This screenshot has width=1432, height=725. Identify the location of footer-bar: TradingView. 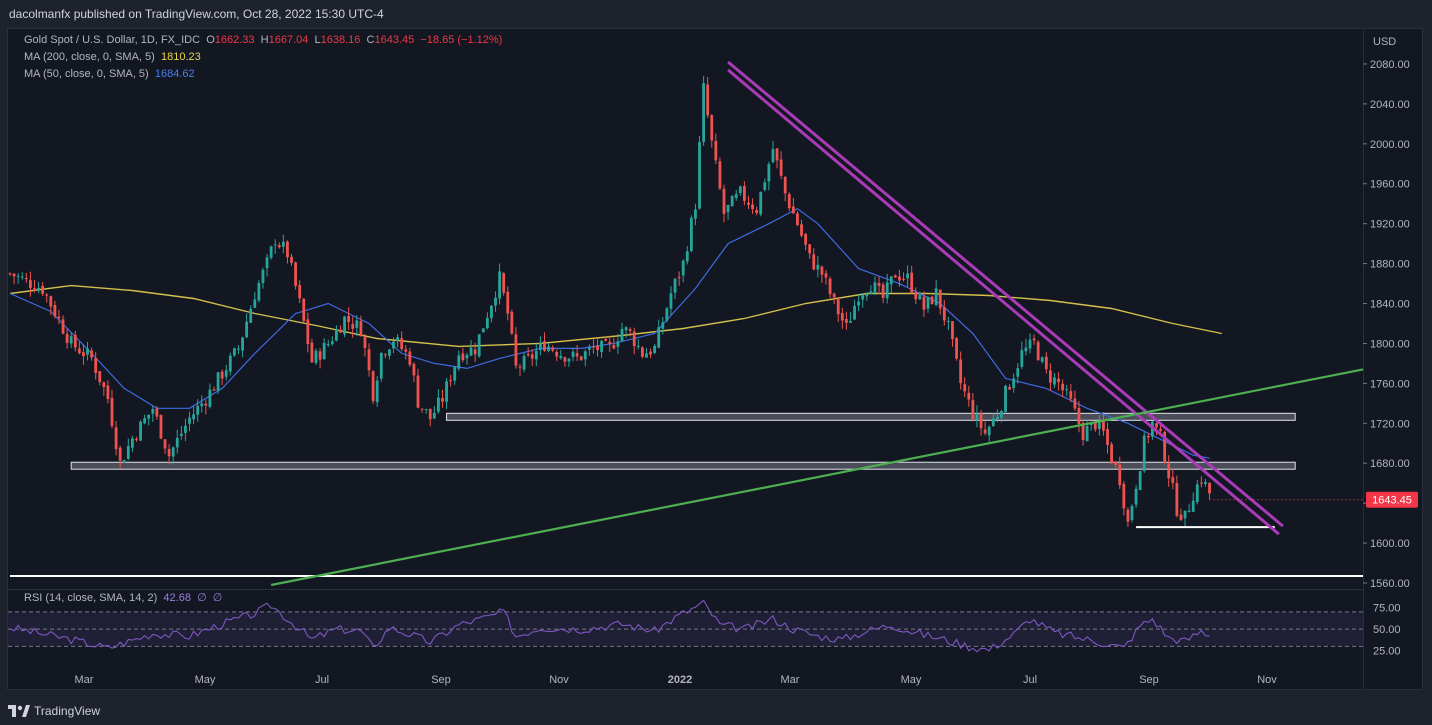
(716, 711).